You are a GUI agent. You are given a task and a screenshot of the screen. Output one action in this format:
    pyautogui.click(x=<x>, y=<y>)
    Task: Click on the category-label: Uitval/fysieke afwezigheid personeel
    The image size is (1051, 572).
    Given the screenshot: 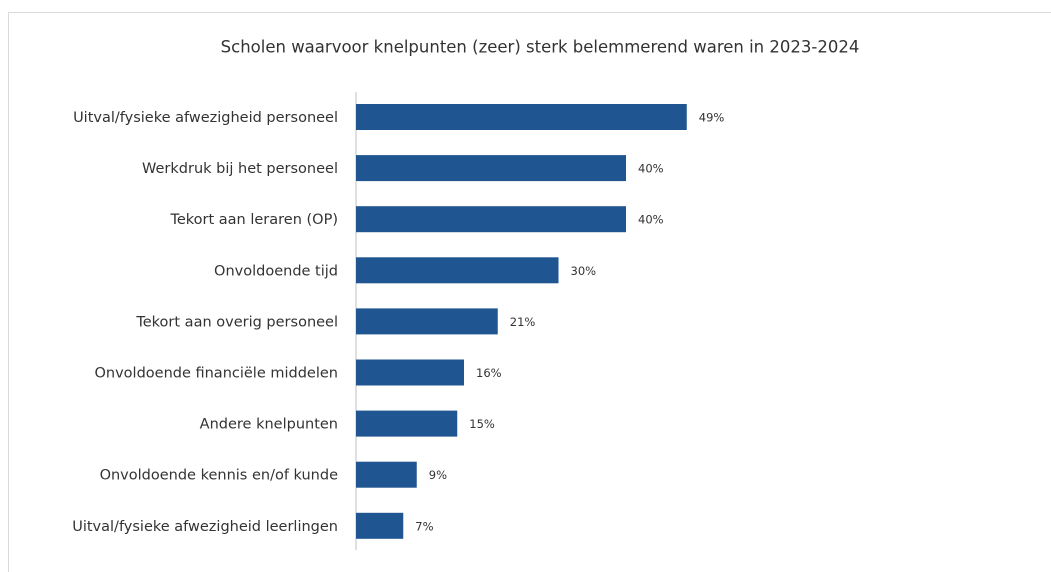 What is the action you would take?
    pyautogui.click(x=205, y=118)
    